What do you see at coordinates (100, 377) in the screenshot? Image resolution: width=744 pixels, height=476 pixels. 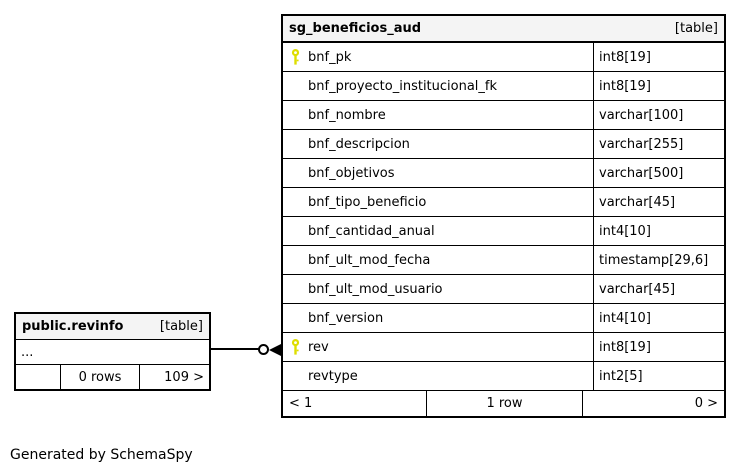 I see `footer-row-count: 0 rows` at bounding box center [100, 377].